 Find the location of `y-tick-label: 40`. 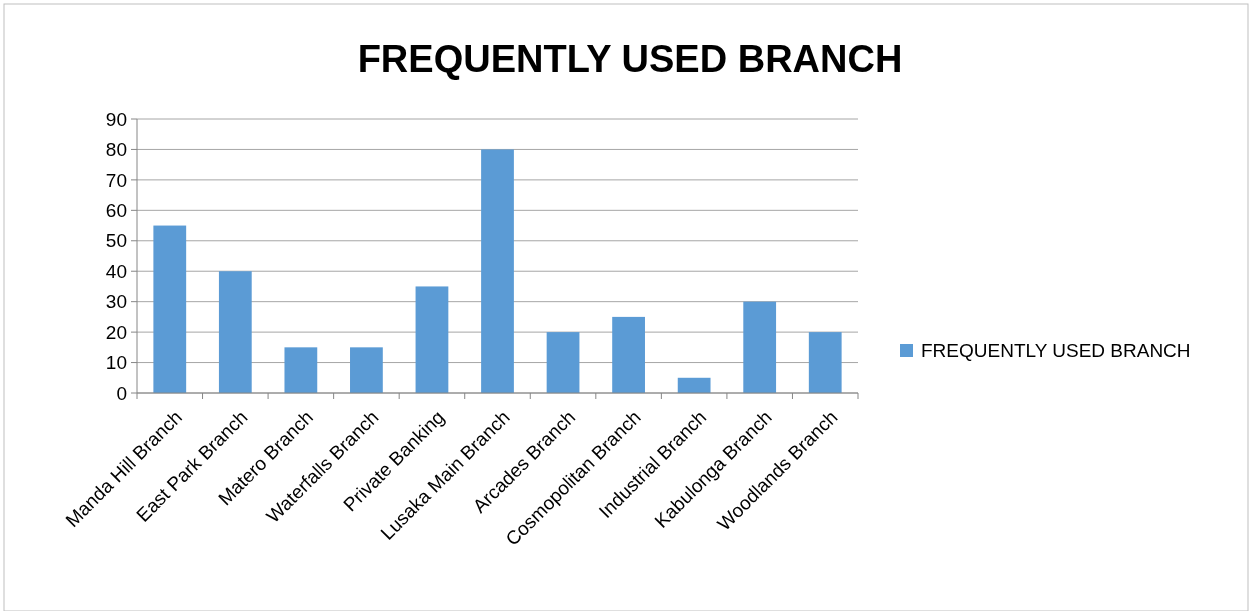

y-tick-label: 40 is located at coordinates (116, 271).